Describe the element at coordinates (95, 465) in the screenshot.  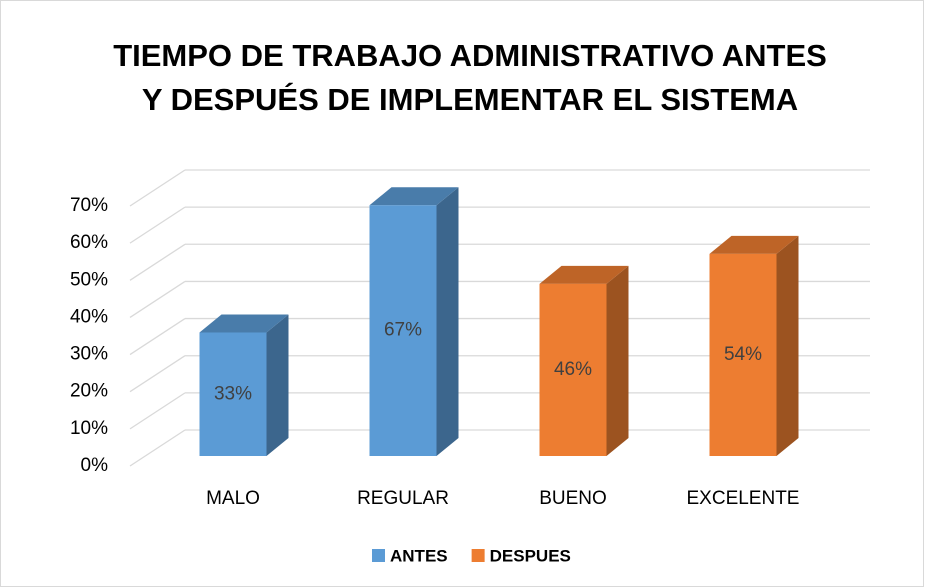
I see `y-tick-label: 0%` at that location.